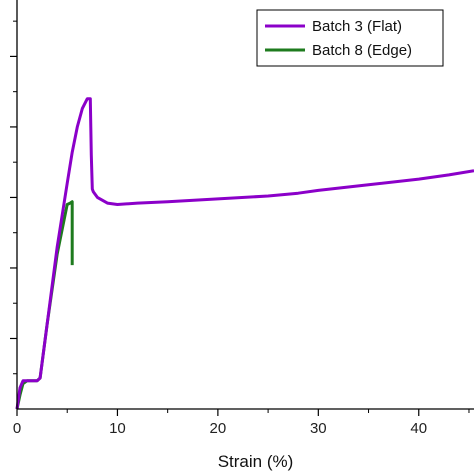  I want to click on x-tick-label: 20, so click(218, 428).